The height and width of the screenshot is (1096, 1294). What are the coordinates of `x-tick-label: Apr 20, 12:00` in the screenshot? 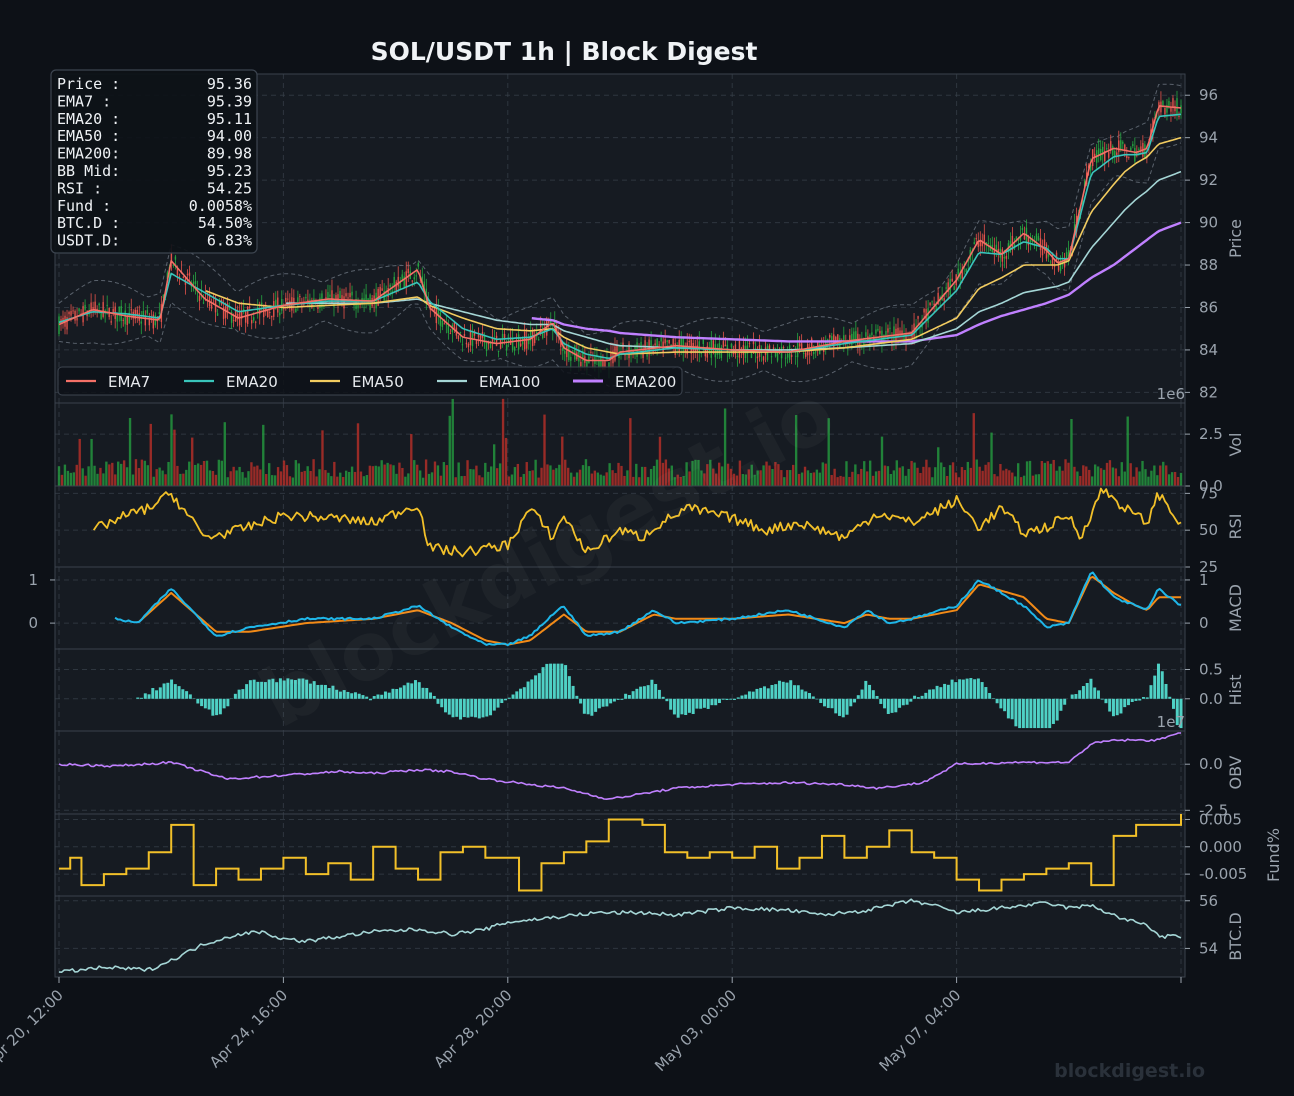 It's located at (33, 1028).